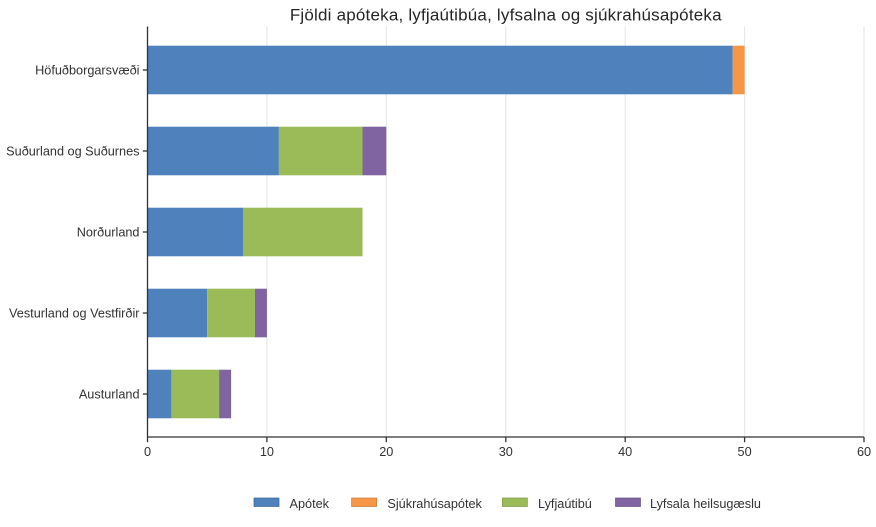  What do you see at coordinates (565, 504) in the screenshot?
I see `svg-text: Lyfjaútibú` at bounding box center [565, 504].